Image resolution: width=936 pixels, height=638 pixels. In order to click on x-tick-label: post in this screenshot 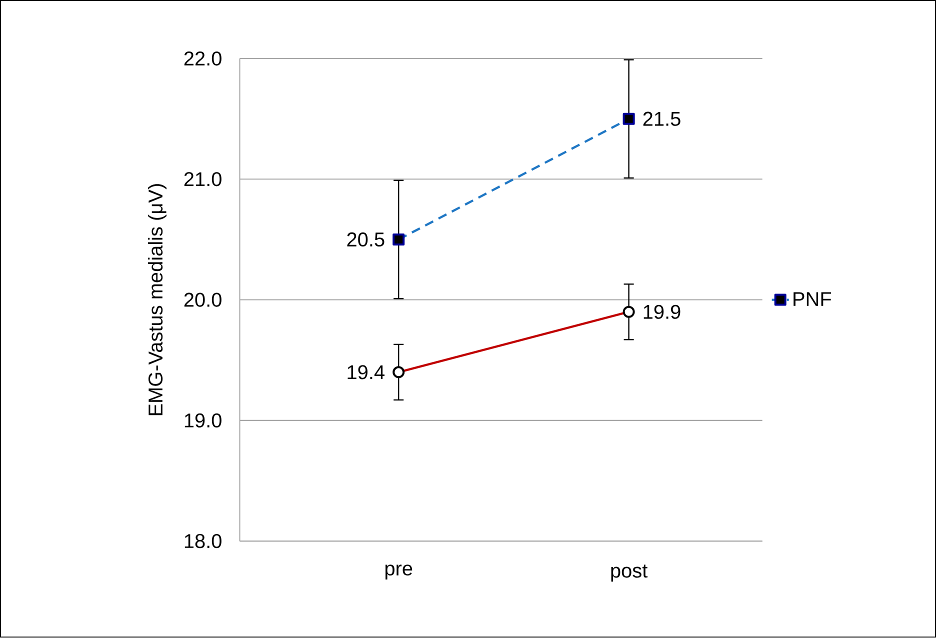, I will do `click(629, 573)`.